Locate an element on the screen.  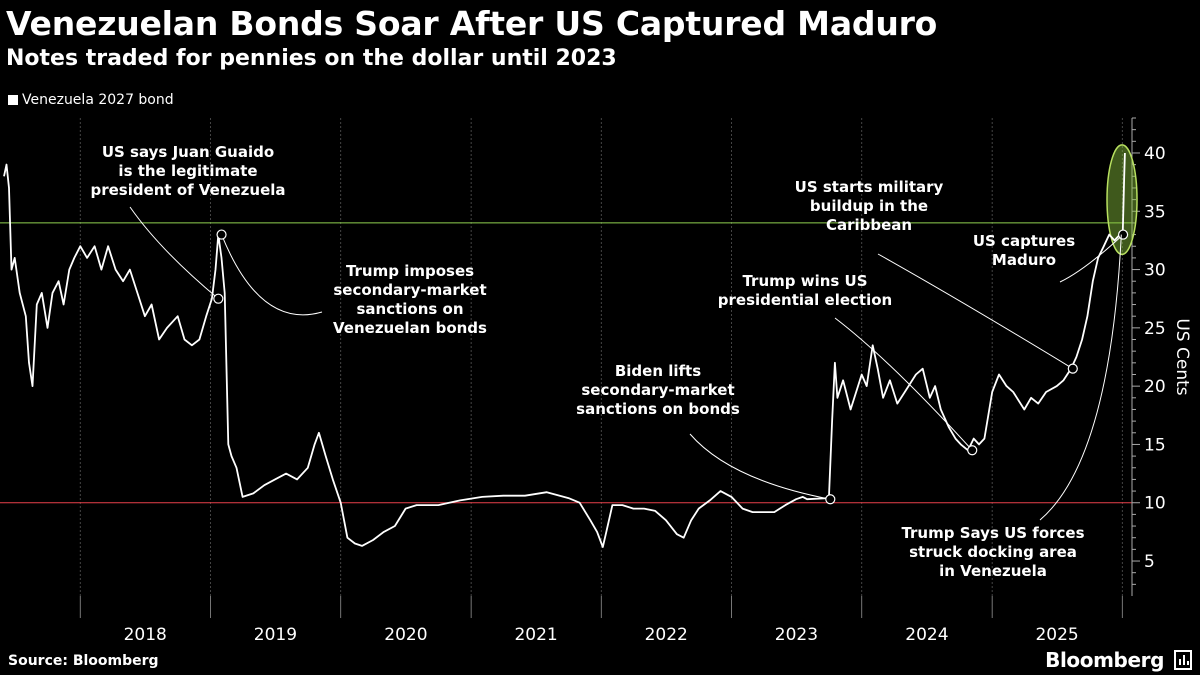
annotation-line: Trump wins US is located at coordinates (804, 281).